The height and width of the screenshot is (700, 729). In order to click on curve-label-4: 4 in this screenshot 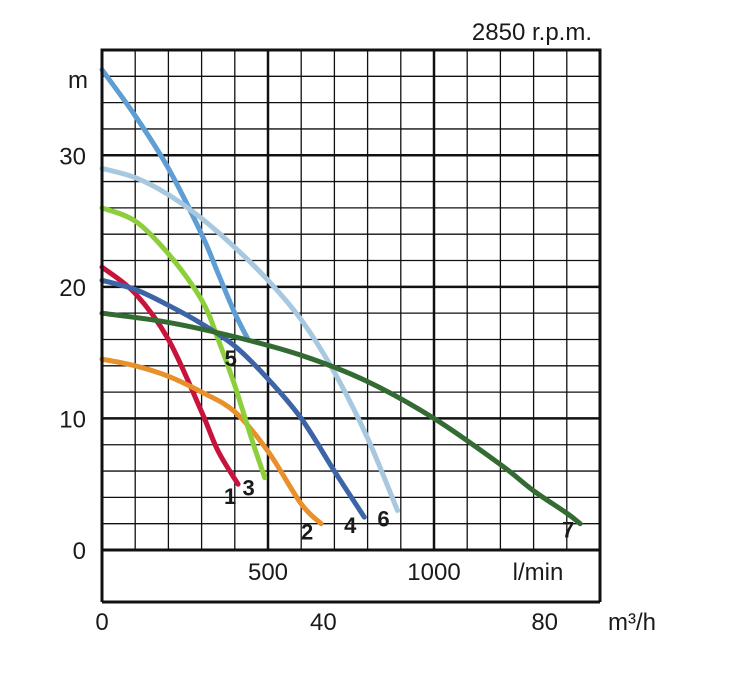, I will do `click(350, 525)`.